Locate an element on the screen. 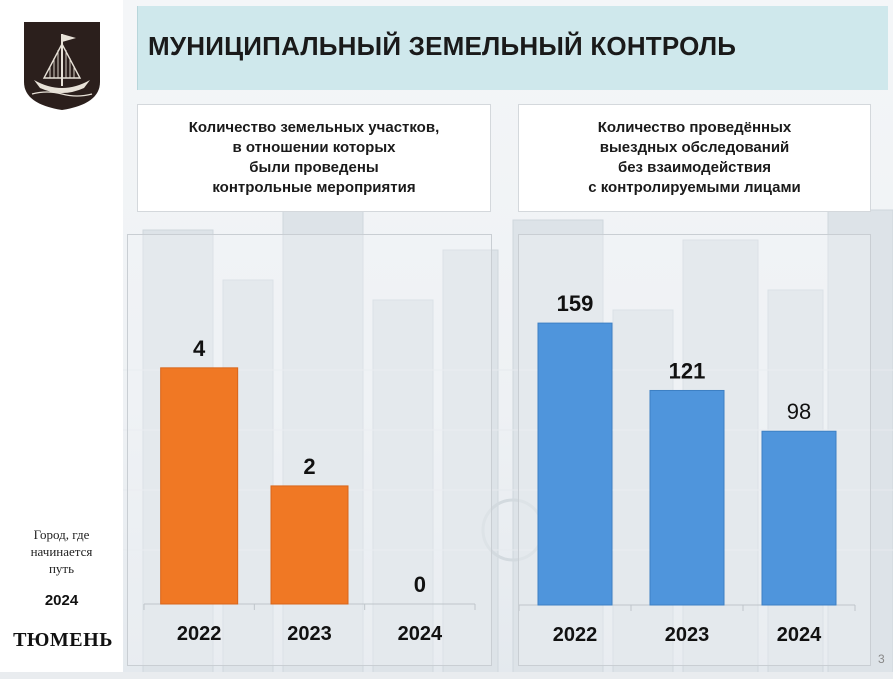  chart-2-bar-2022 is located at coordinates (575, 464).